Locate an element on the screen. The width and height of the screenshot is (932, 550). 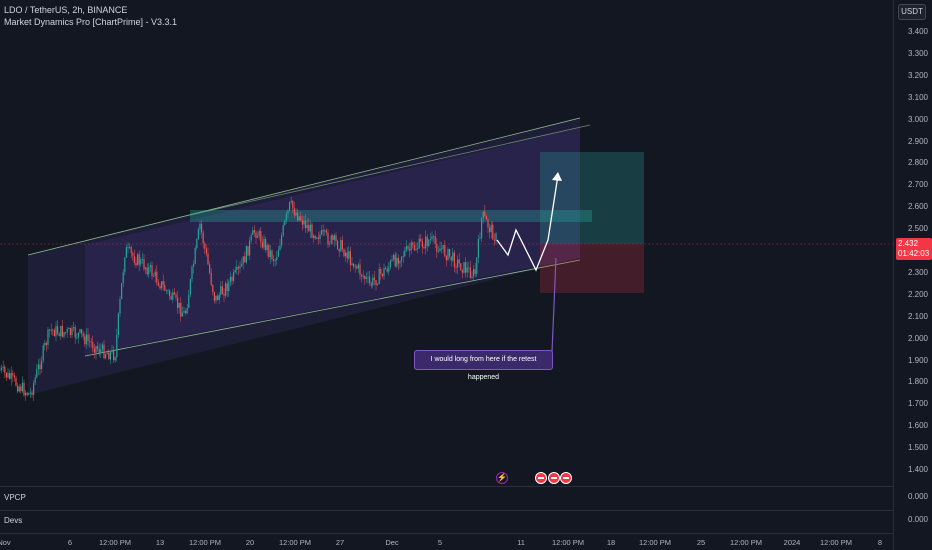
lightning-event-icon: ⚡ is located at coordinates (502, 478).